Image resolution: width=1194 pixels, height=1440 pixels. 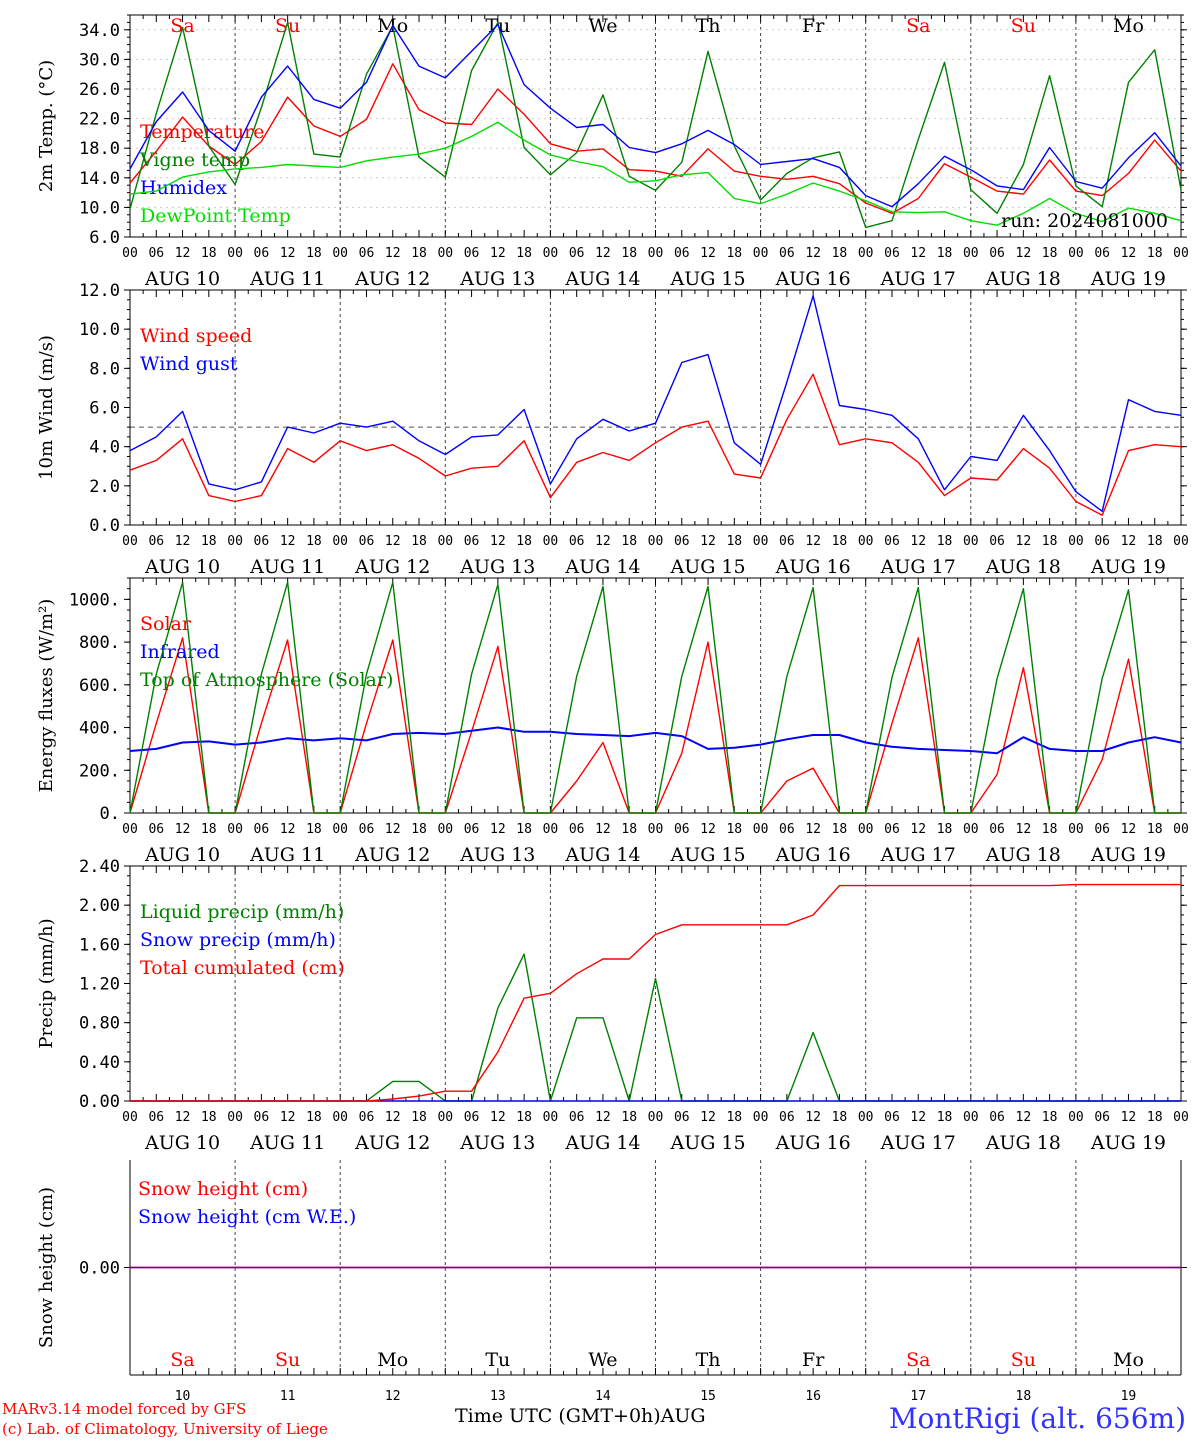 I want to click on day-abbr-label: Th, so click(x=708, y=26).